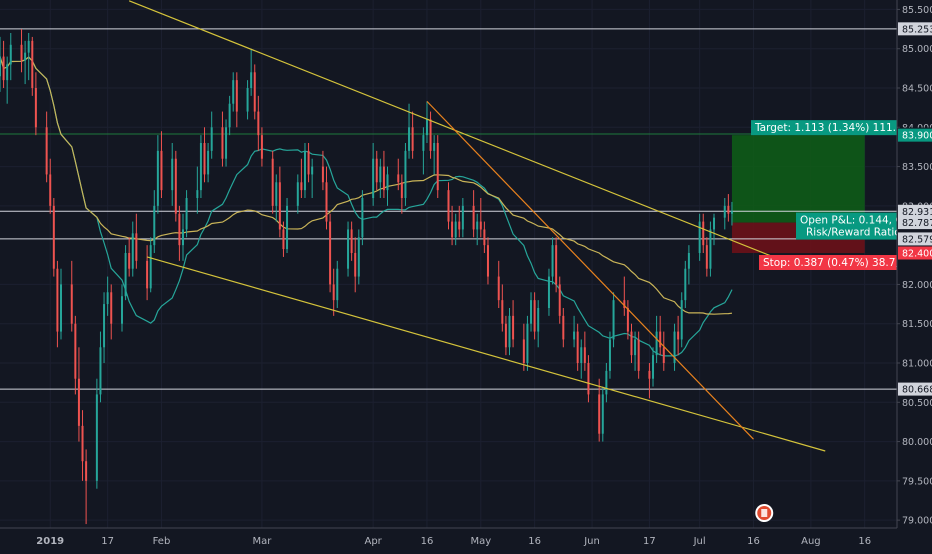  What do you see at coordinates (841, 263) in the screenshot?
I see `stop-label: Stop: 0.387 (0.47%) 38.7, Am` at bounding box center [841, 263].